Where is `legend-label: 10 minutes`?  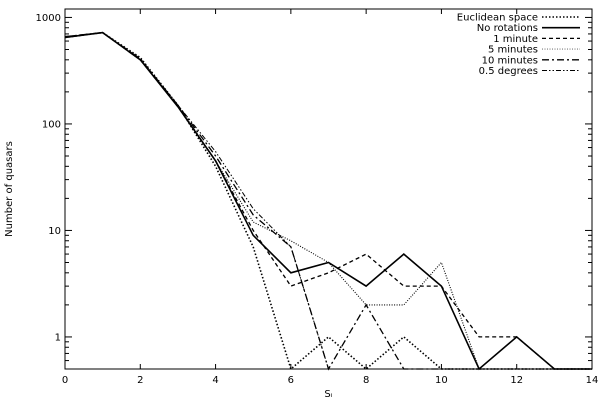
legend-label: 10 minutes is located at coordinates (510, 60).